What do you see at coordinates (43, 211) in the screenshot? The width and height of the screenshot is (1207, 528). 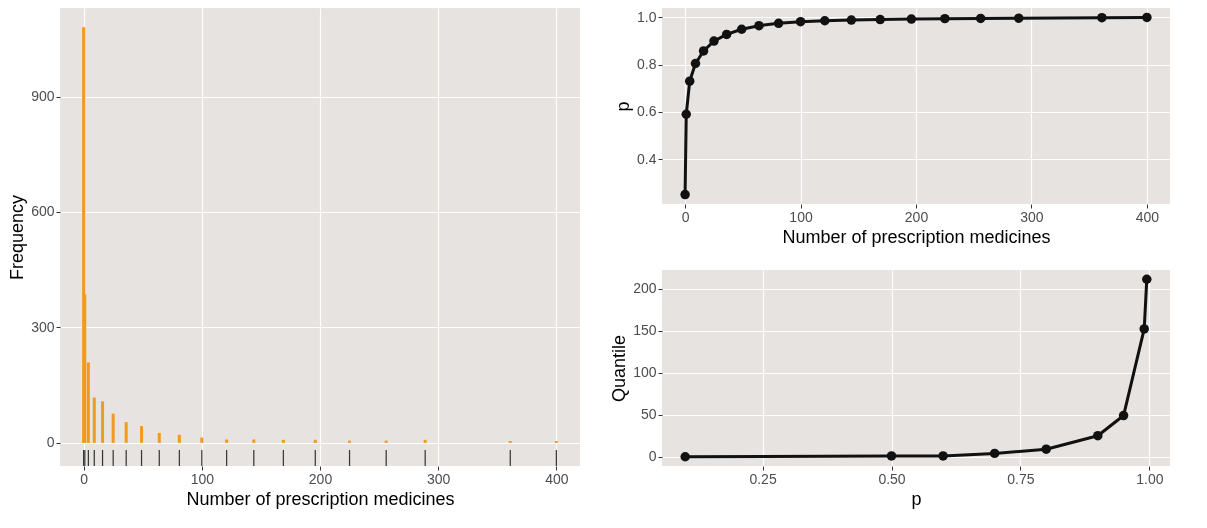 I see `y-tick-label: 600` at bounding box center [43, 211].